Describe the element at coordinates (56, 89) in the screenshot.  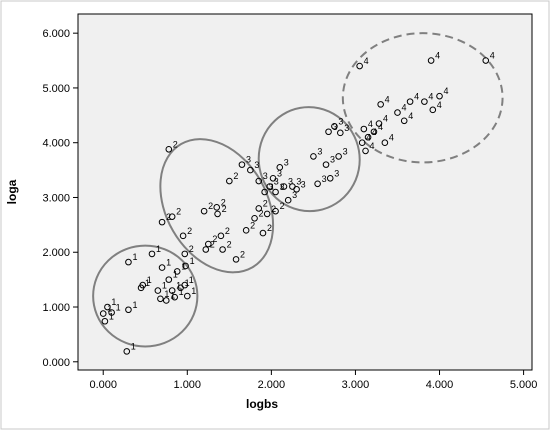
I see `y-tick-label: 5.000` at that location.